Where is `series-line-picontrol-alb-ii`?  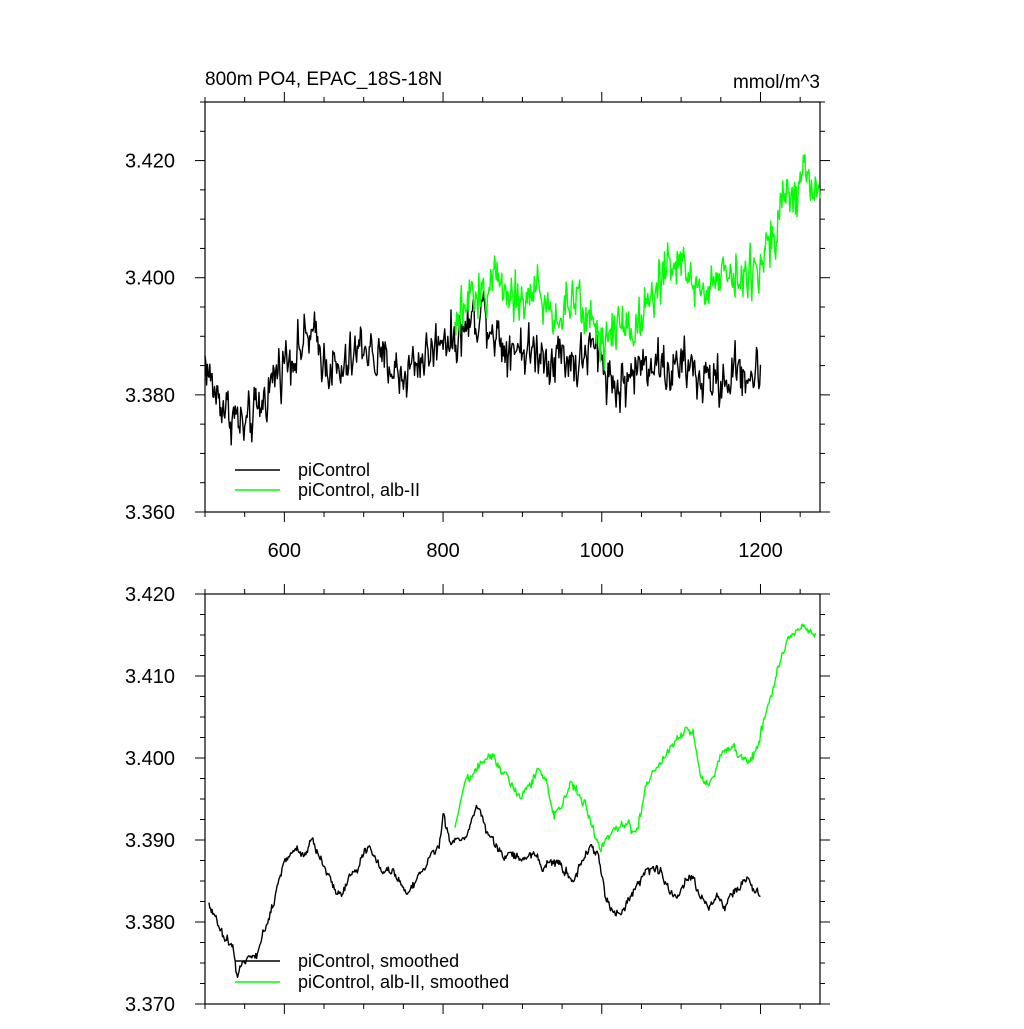 series-line-picontrol-alb-ii is located at coordinates (637, 262).